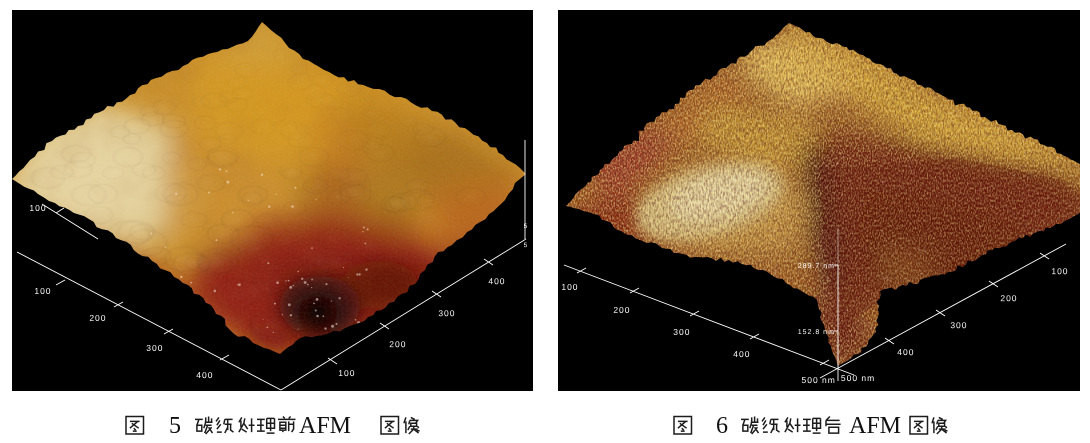 This screenshot has width=1090, height=443. I want to click on svg-text: 289.7 nm, so click(816, 266).